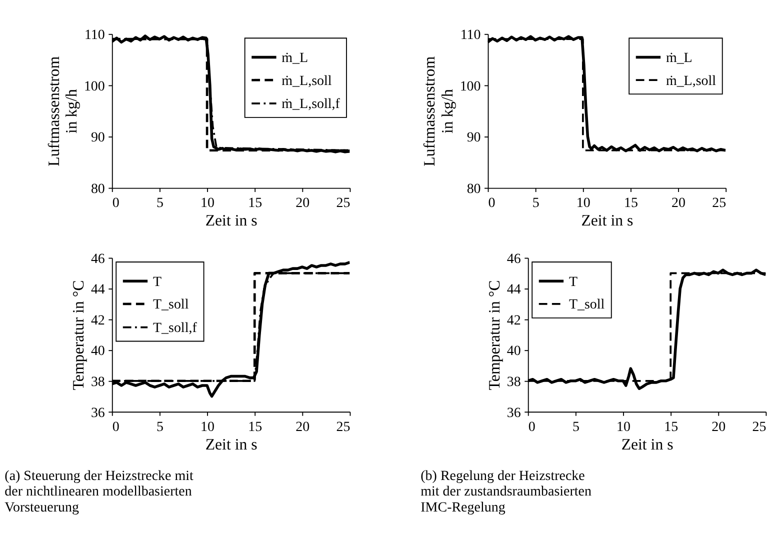 The height and width of the screenshot is (555, 776). What do you see at coordinates (99, 492) in the screenshot?
I see `text: (a) Steuerung der Heizstrecke mit der nichtlinearen modellbasierten Vorsteuerung` at bounding box center [99, 492].